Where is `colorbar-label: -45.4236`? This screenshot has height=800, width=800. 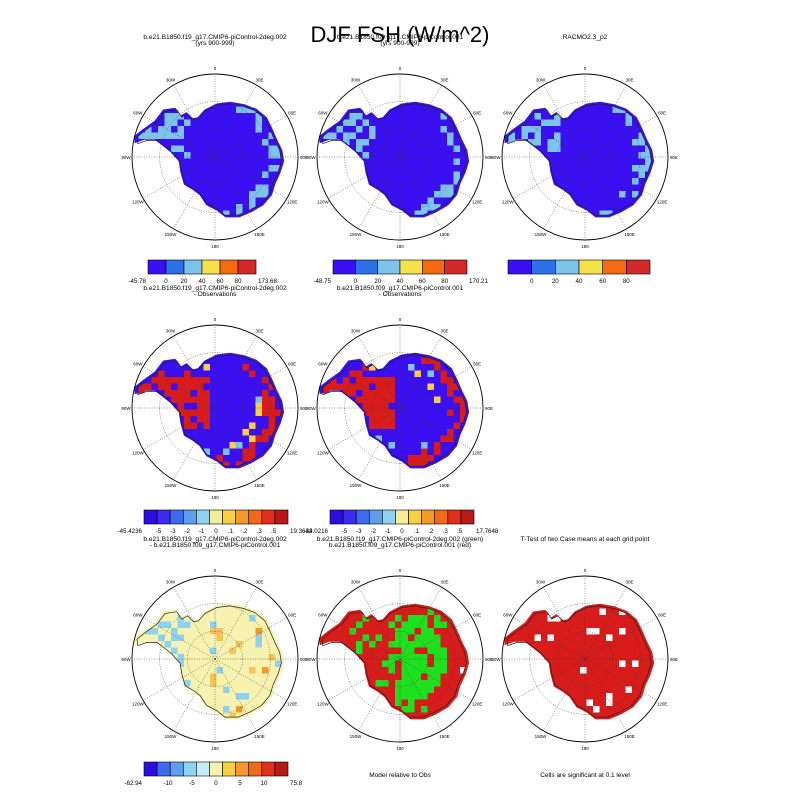
colorbar-label: -45.4236 is located at coordinates (130, 531).